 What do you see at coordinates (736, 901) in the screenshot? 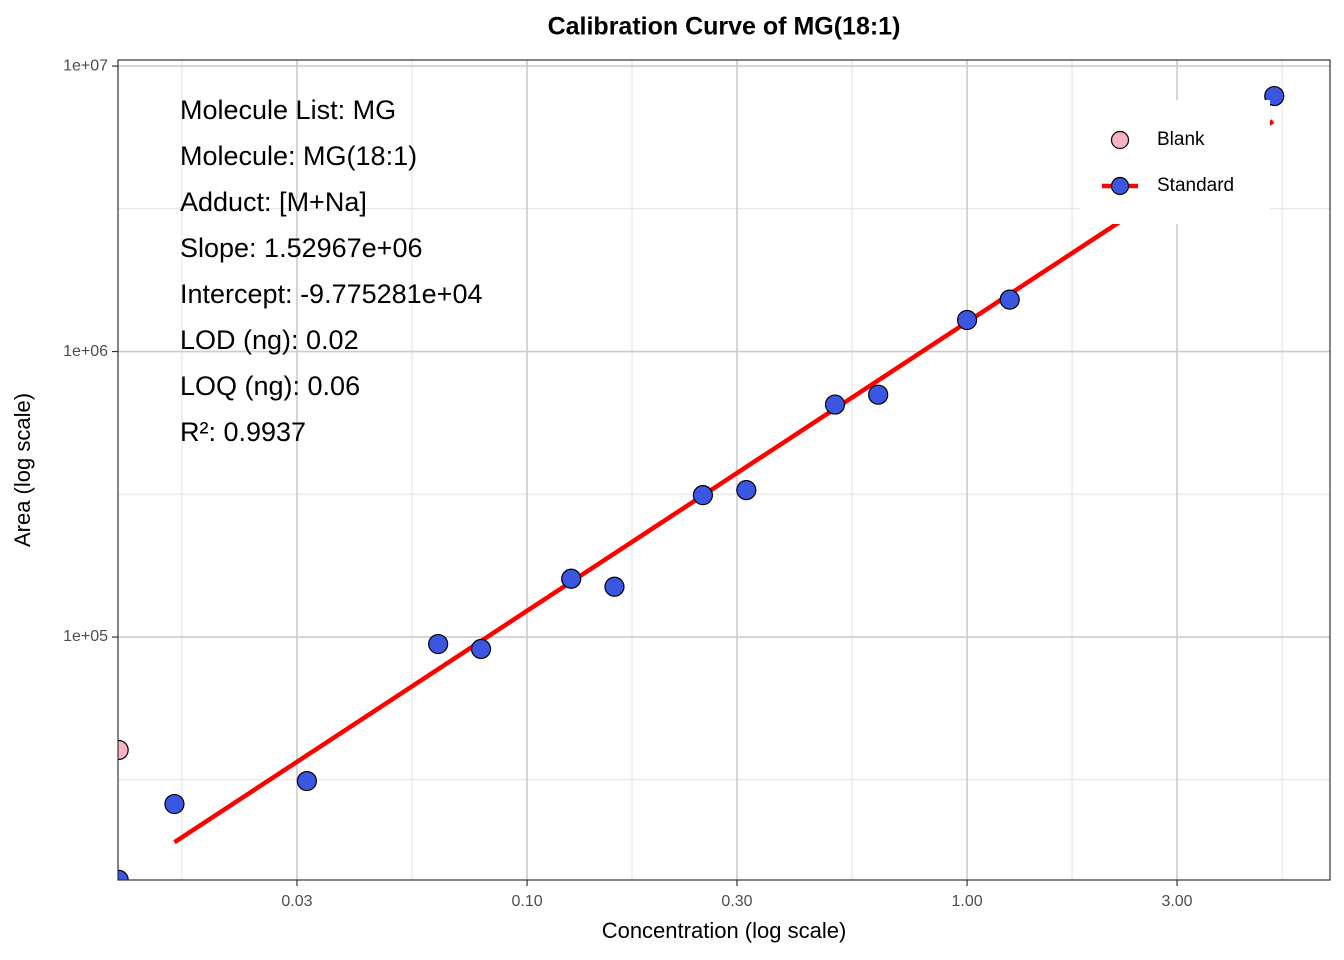
I see `x-tick-label: 0.30` at bounding box center [736, 901].